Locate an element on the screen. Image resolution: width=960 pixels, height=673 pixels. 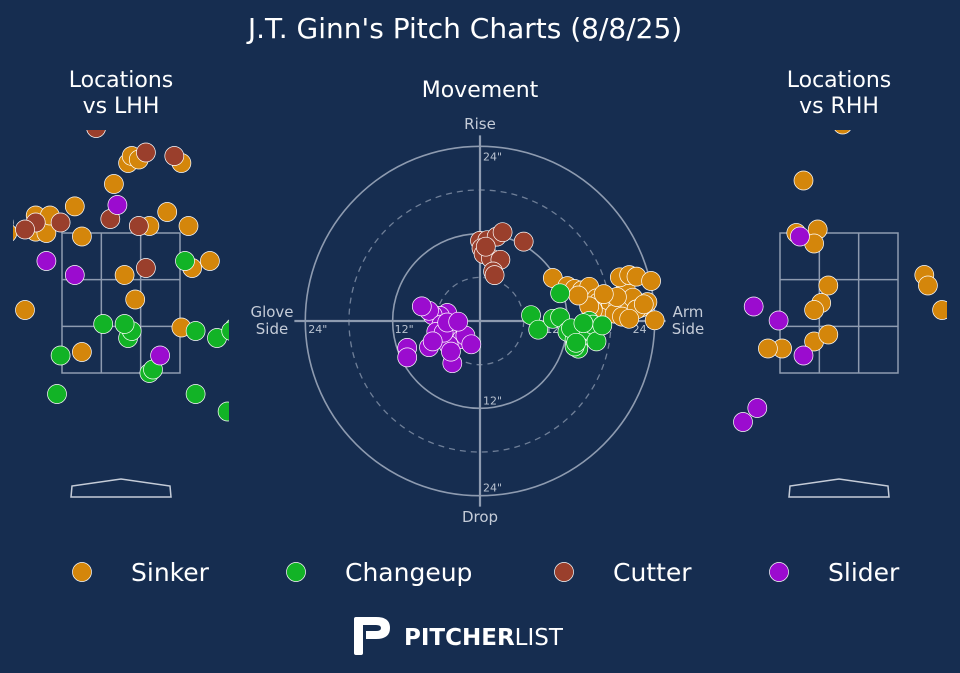
rhh-home-plate is located at coordinates (839, 488).